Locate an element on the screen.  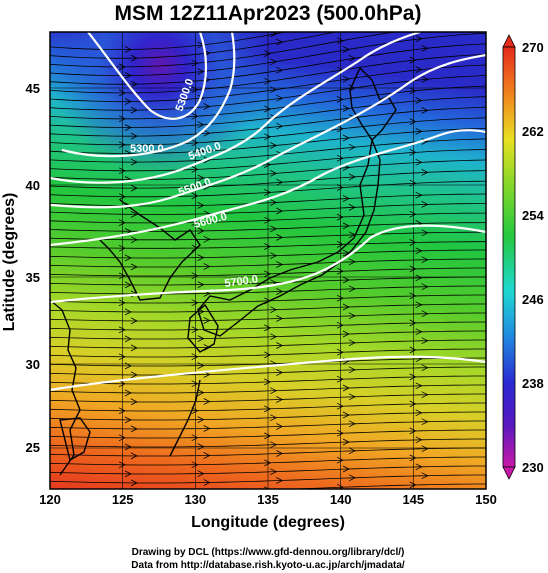
x-tick-label: 130 is located at coordinates (195, 499).